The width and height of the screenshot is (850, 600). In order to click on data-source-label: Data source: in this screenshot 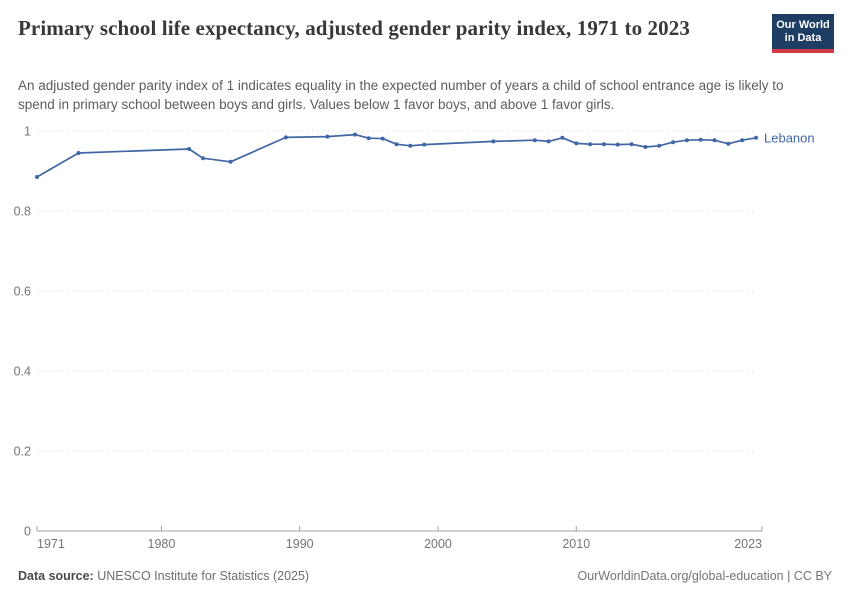, I will do `click(56, 576)`.